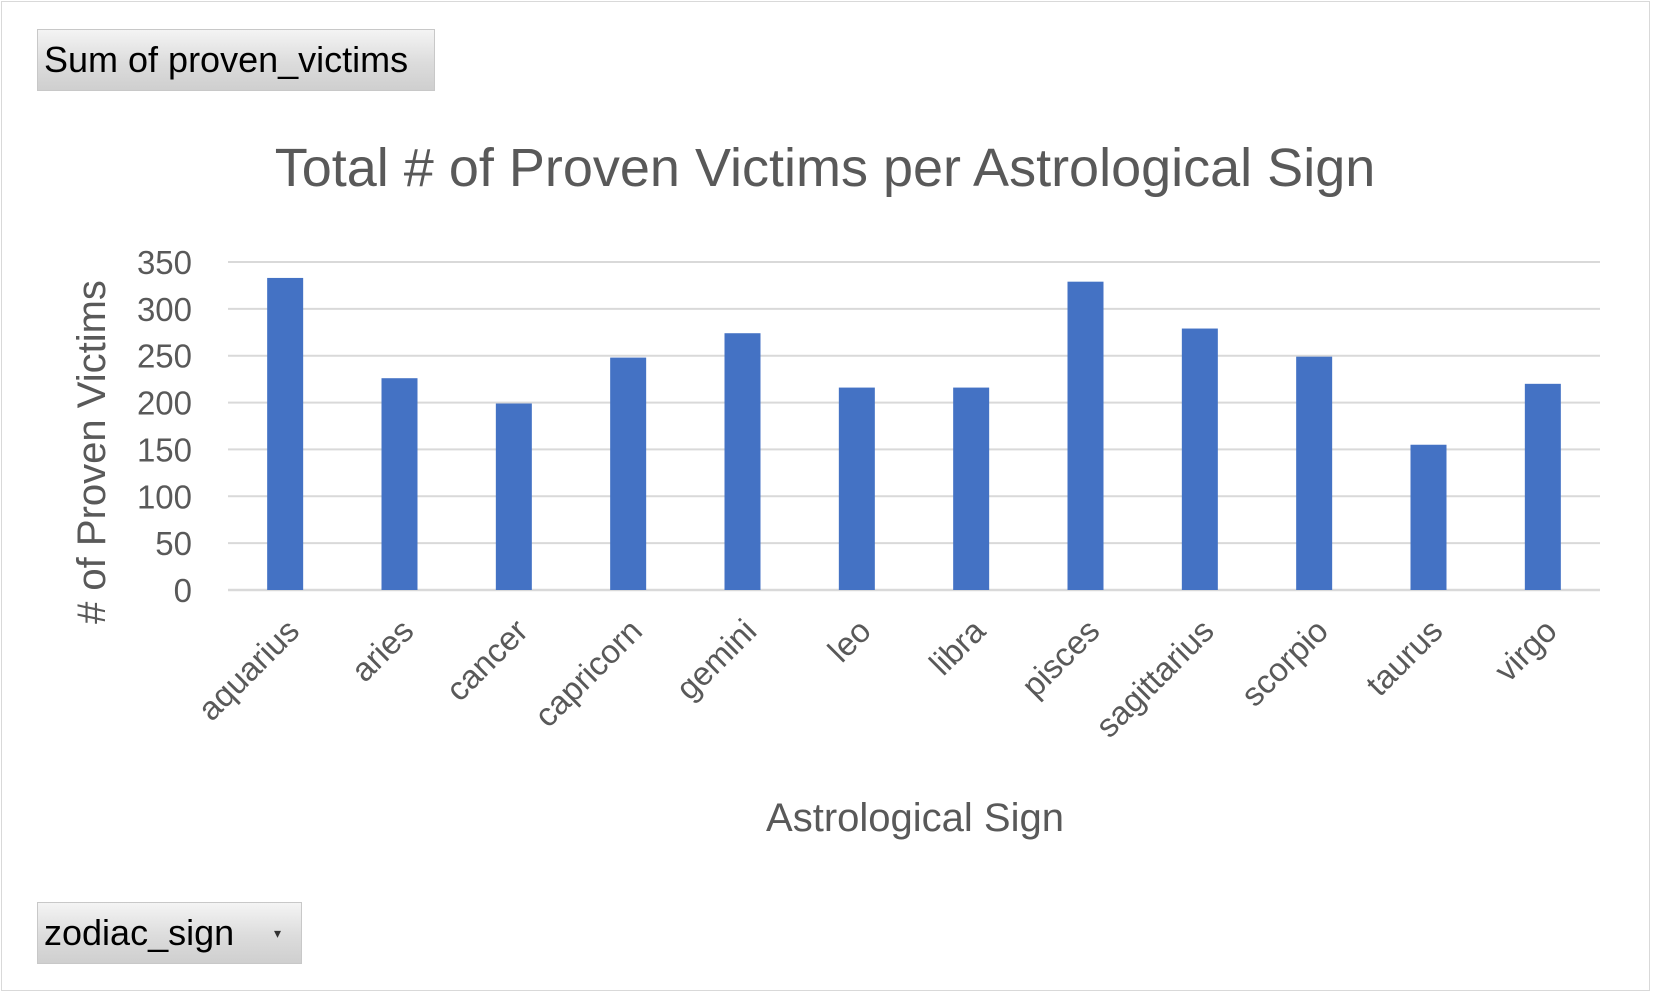 This screenshot has width=1653, height=994. What do you see at coordinates (848, 640) in the screenshot?
I see `x-tick-label: leo` at bounding box center [848, 640].